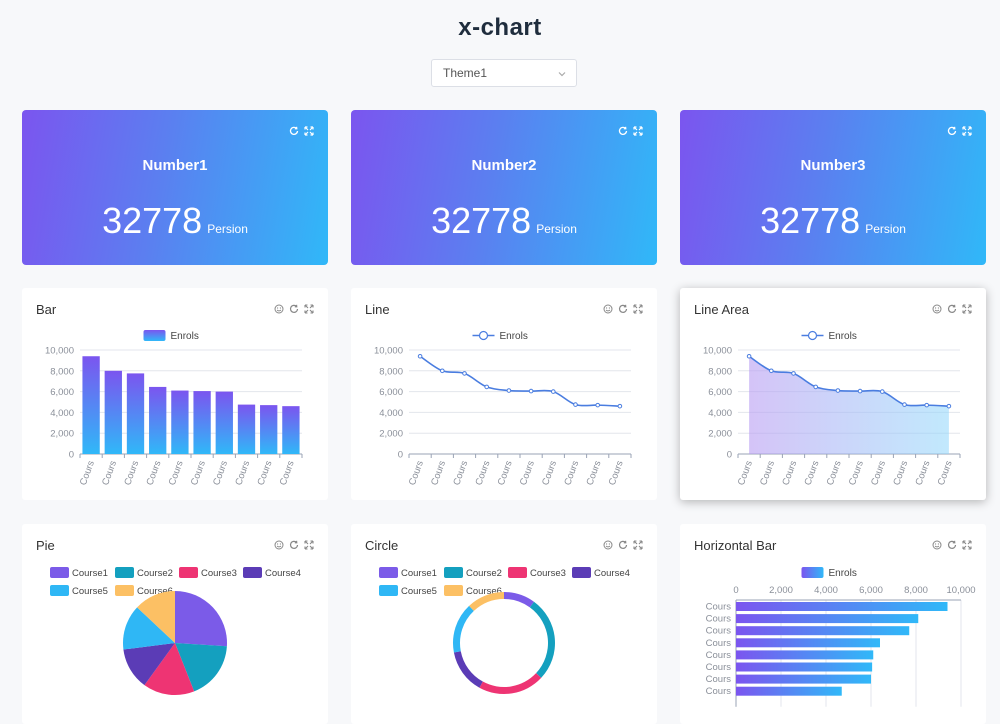 This screenshot has height=724, width=1000. What do you see at coordinates (90, 591) in the screenshot?
I see `legend-label: Course5` at bounding box center [90, 591].